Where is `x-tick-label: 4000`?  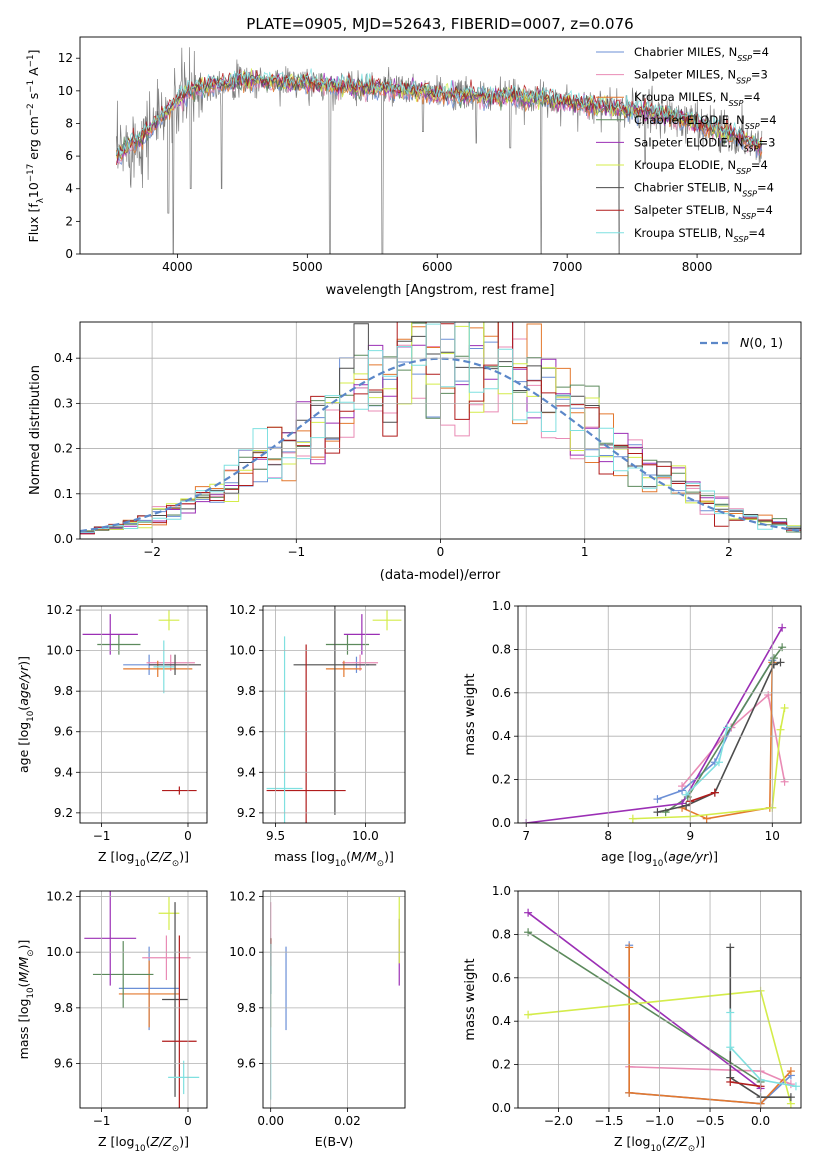
x-tick-label: 4000 is located at coordinates (177, 267).